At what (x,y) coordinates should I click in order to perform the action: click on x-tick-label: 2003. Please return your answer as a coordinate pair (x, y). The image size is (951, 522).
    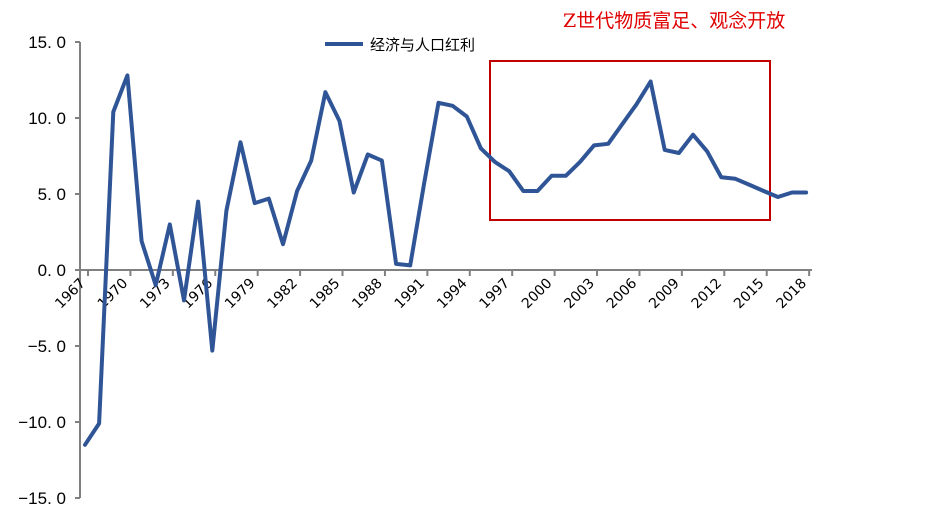
    Looking at the image, I should click on (579, 294).